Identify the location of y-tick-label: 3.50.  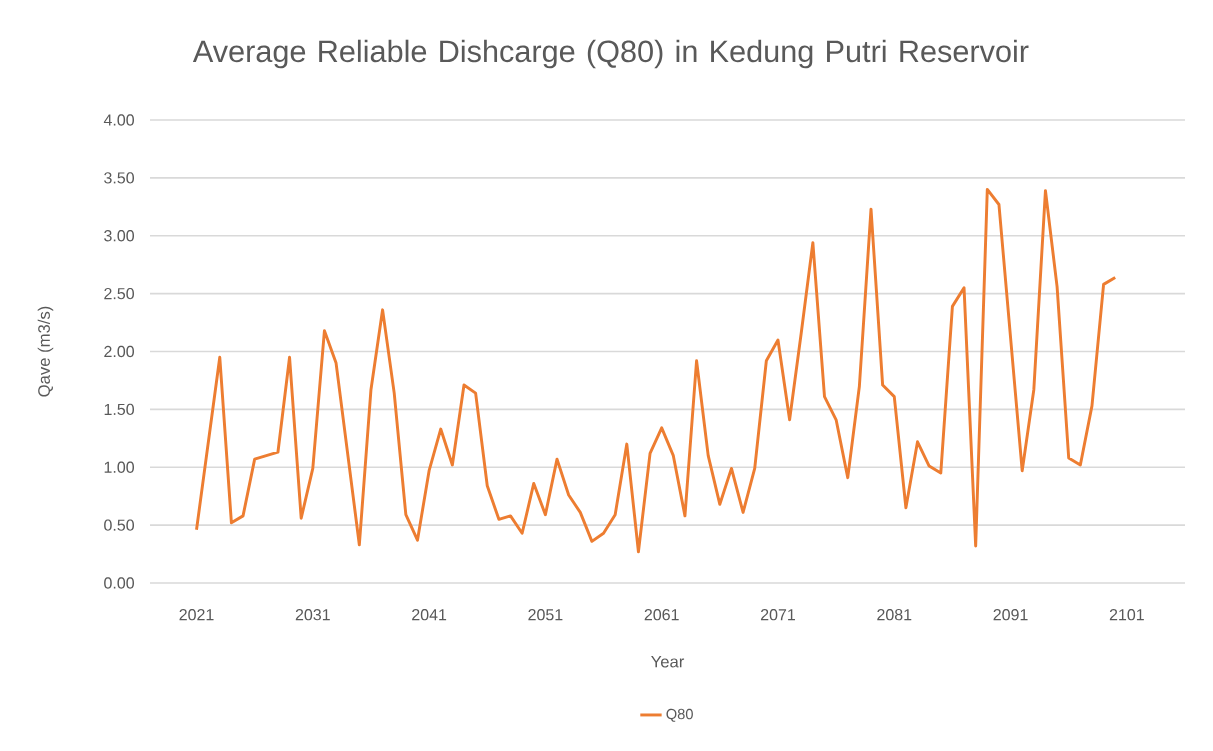
(119, 178).